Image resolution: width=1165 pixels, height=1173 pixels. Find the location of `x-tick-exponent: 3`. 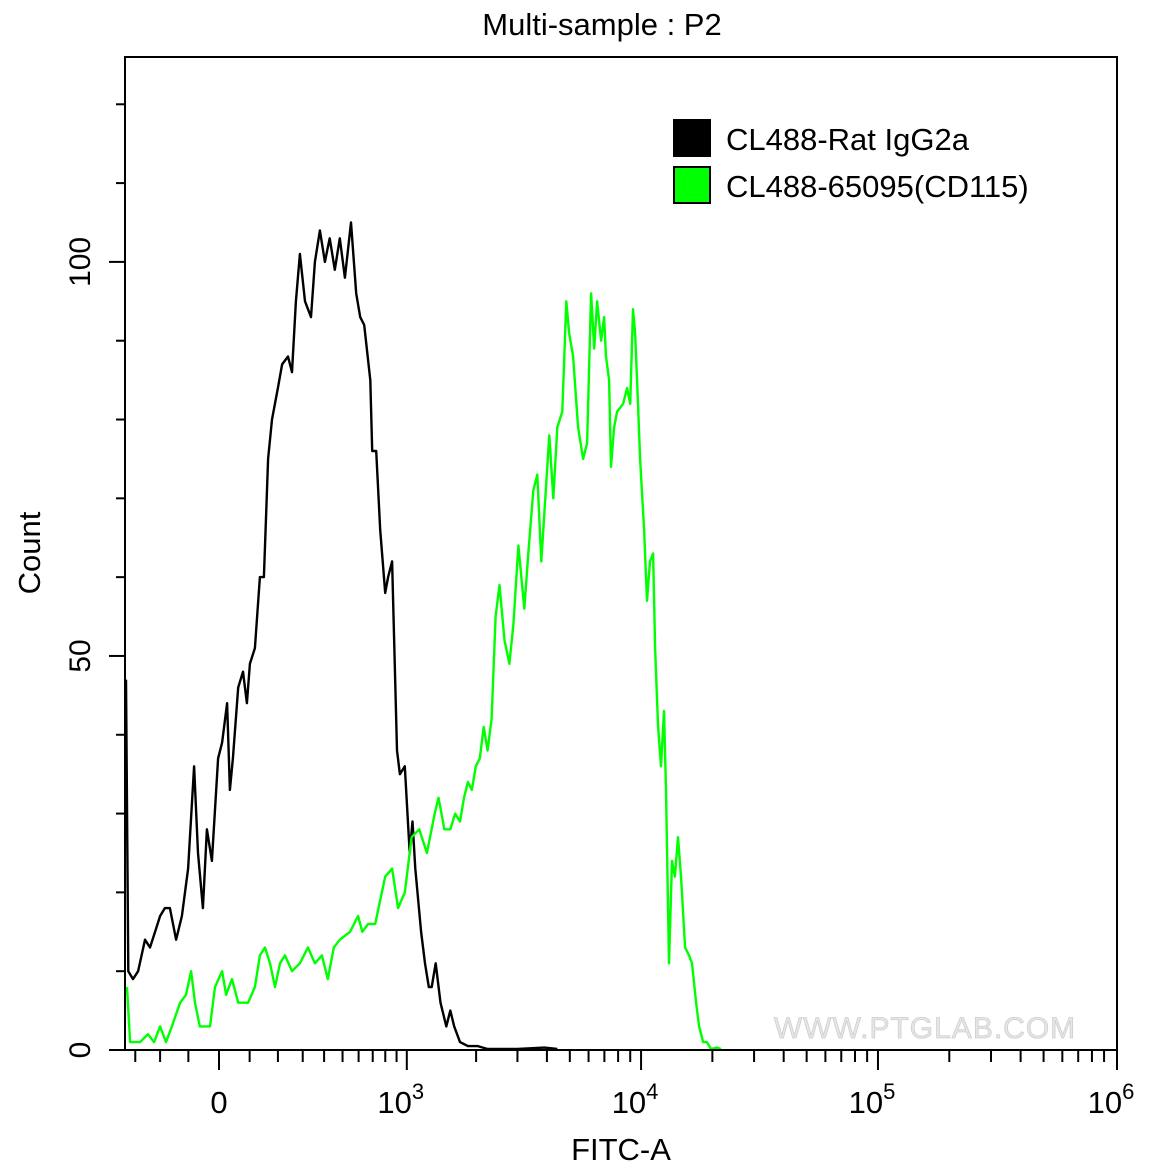

x-tick-exponent: 3 is located at coordinates (418, 1091).